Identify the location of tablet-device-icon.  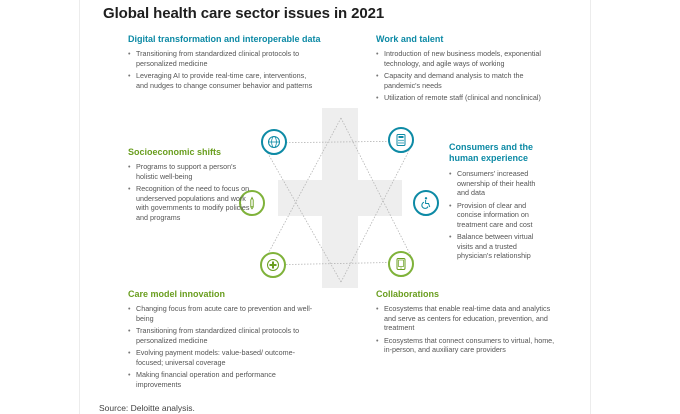
(401, 264).